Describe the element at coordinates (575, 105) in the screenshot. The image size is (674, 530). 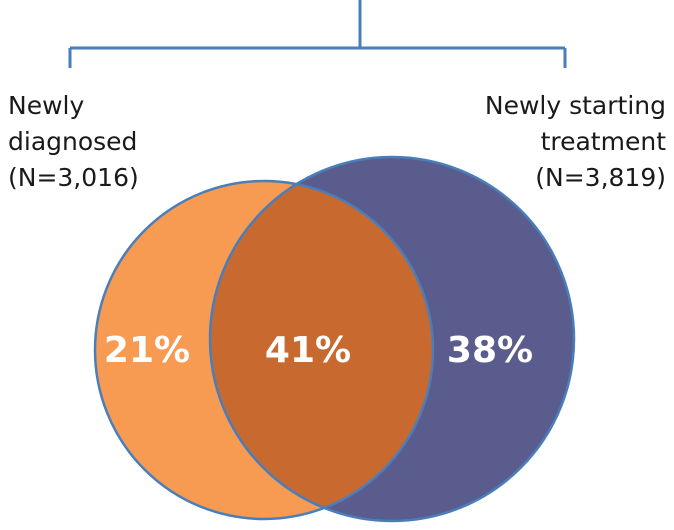
I see `newly-starting-treatment-label-line-1: Newly starting` at that location.